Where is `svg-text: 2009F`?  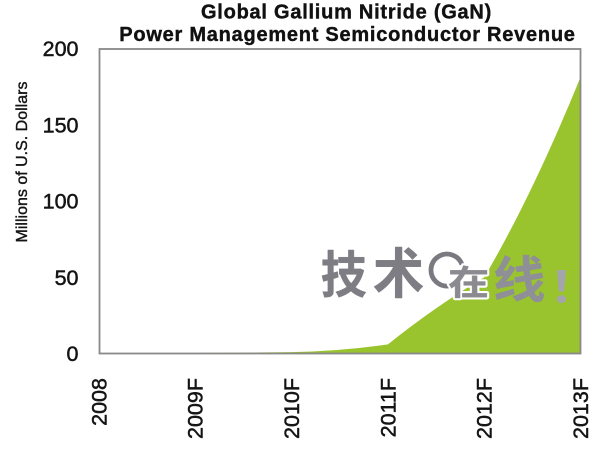
svg-text: 2009F is located at coordinates (196, 408).